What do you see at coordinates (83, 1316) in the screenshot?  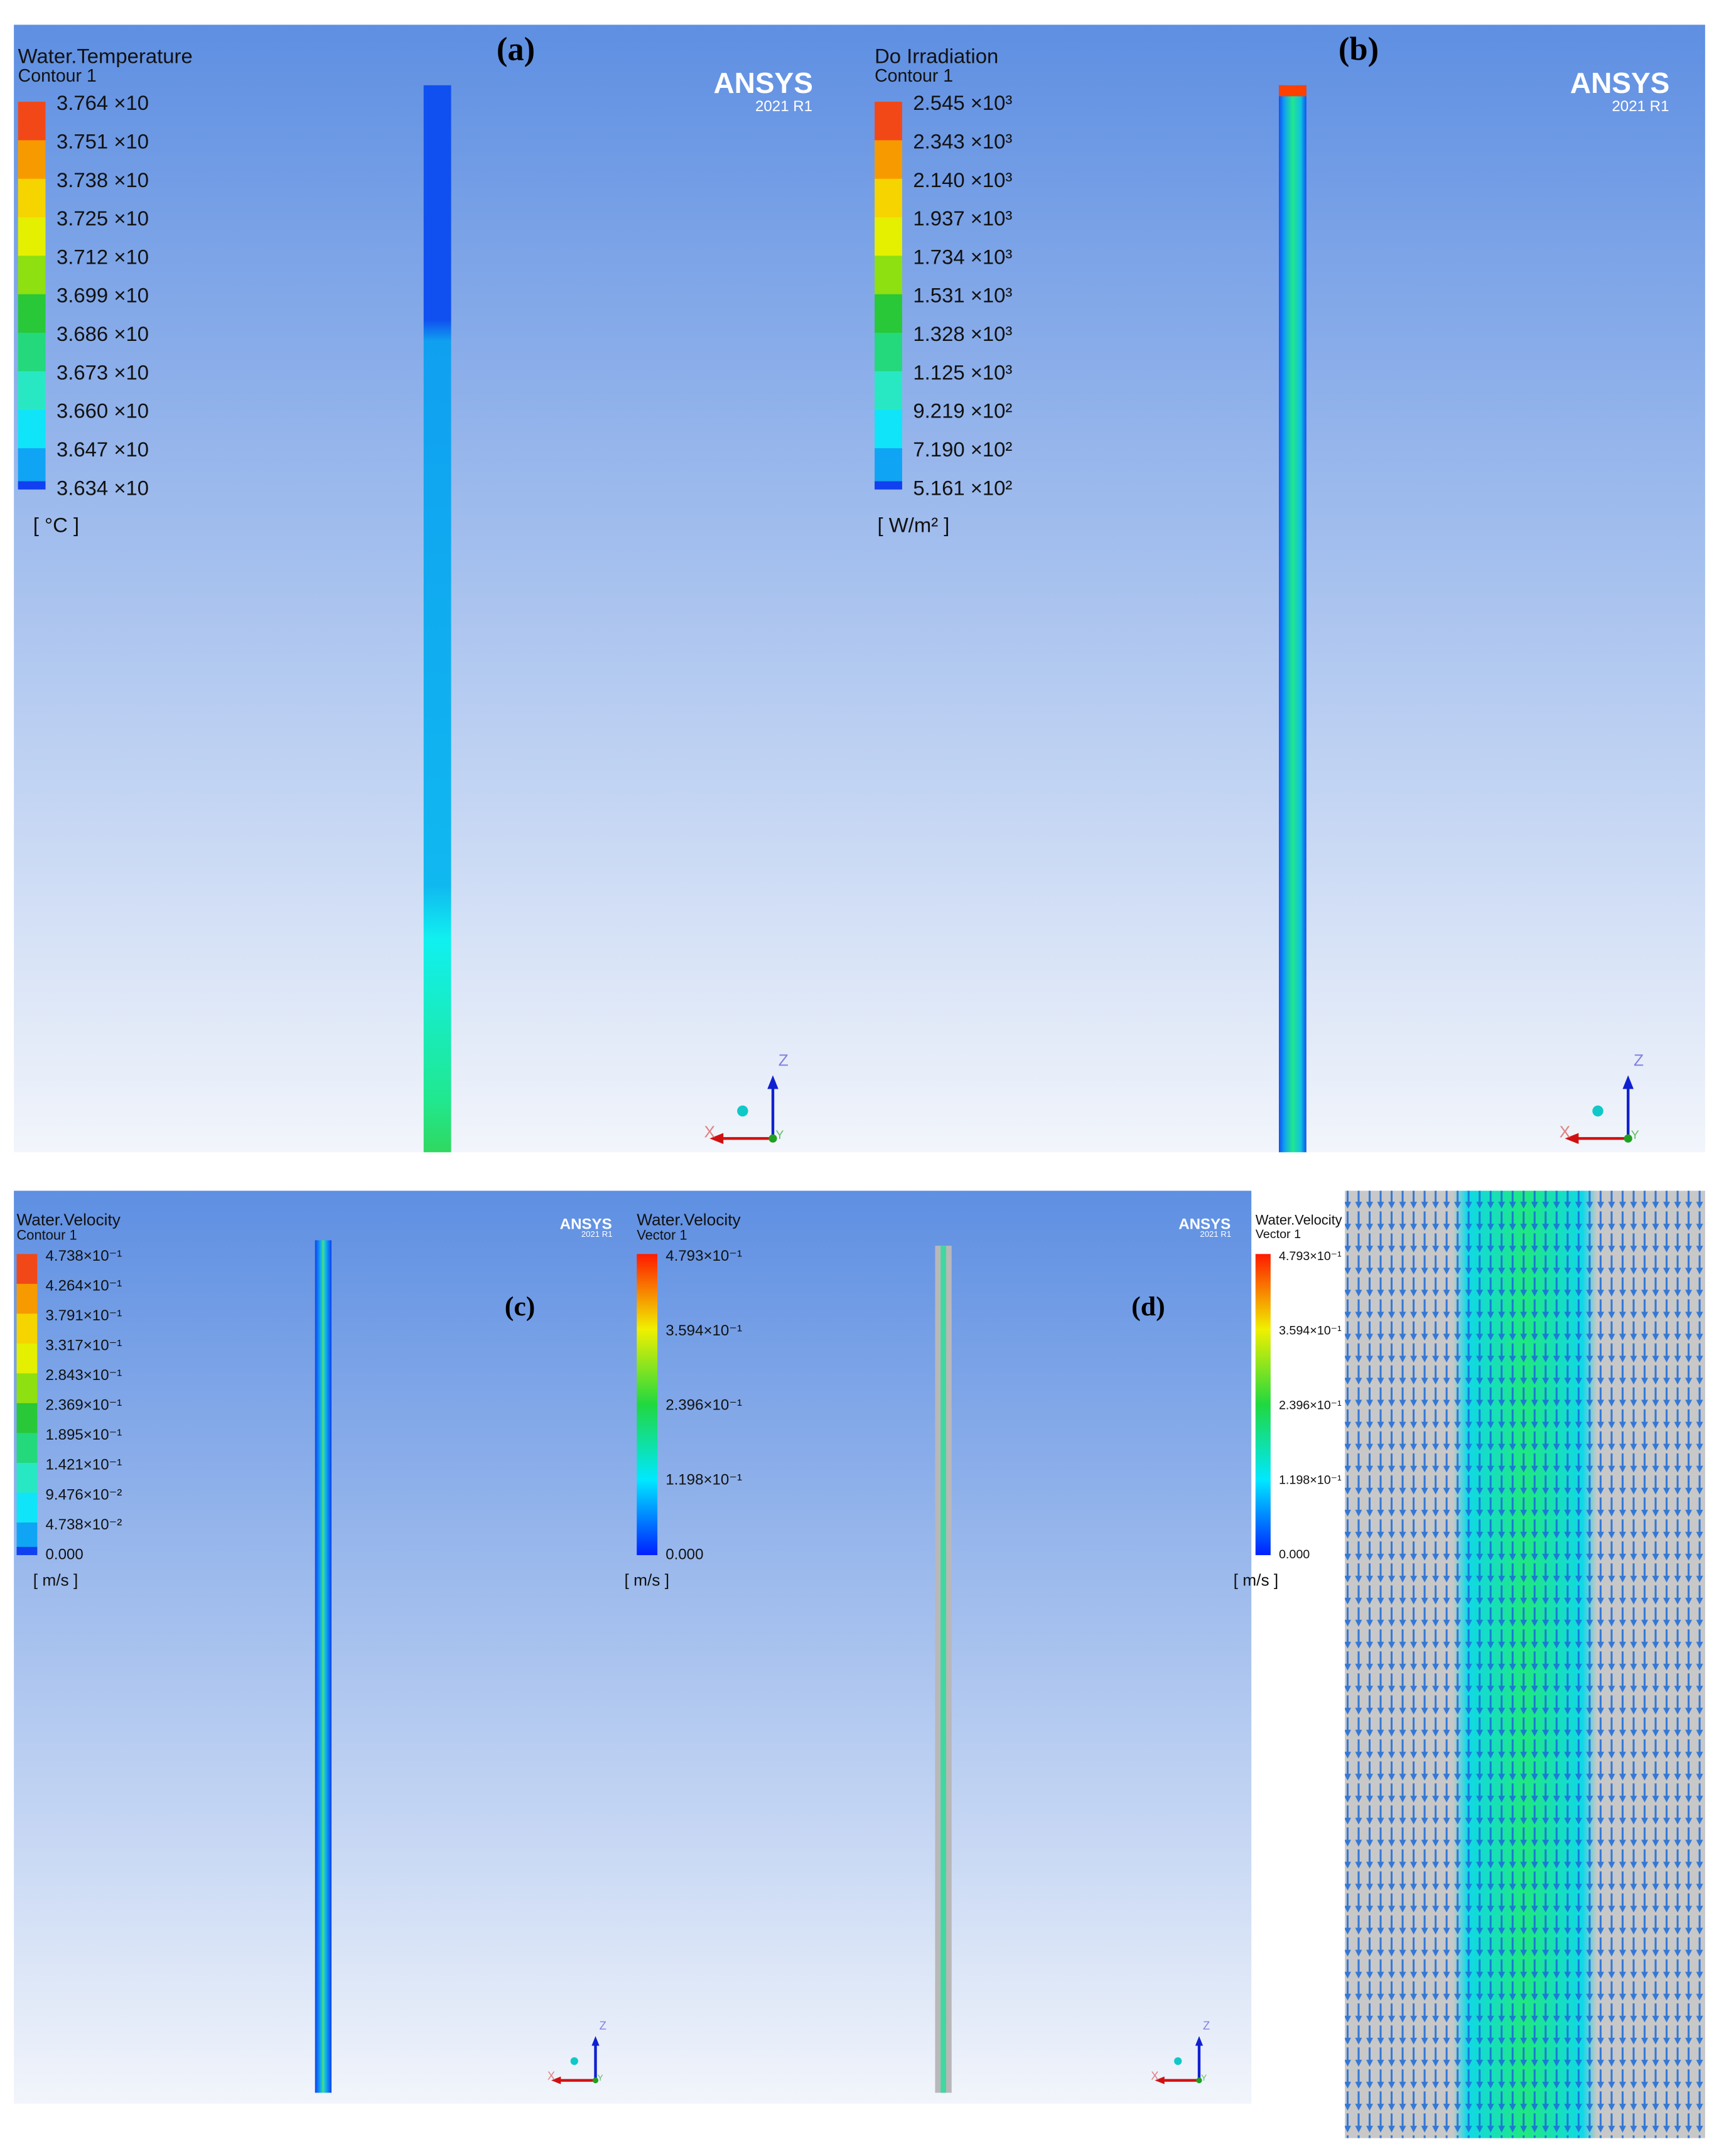 I see `colorbar-tick-label: 3.791×10⁻¹` at bounding box center [83, 1316].